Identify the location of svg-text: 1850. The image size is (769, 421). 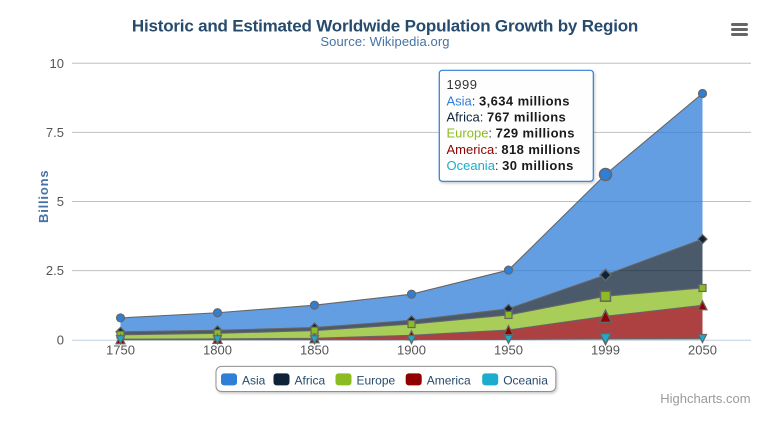
(314, 349).